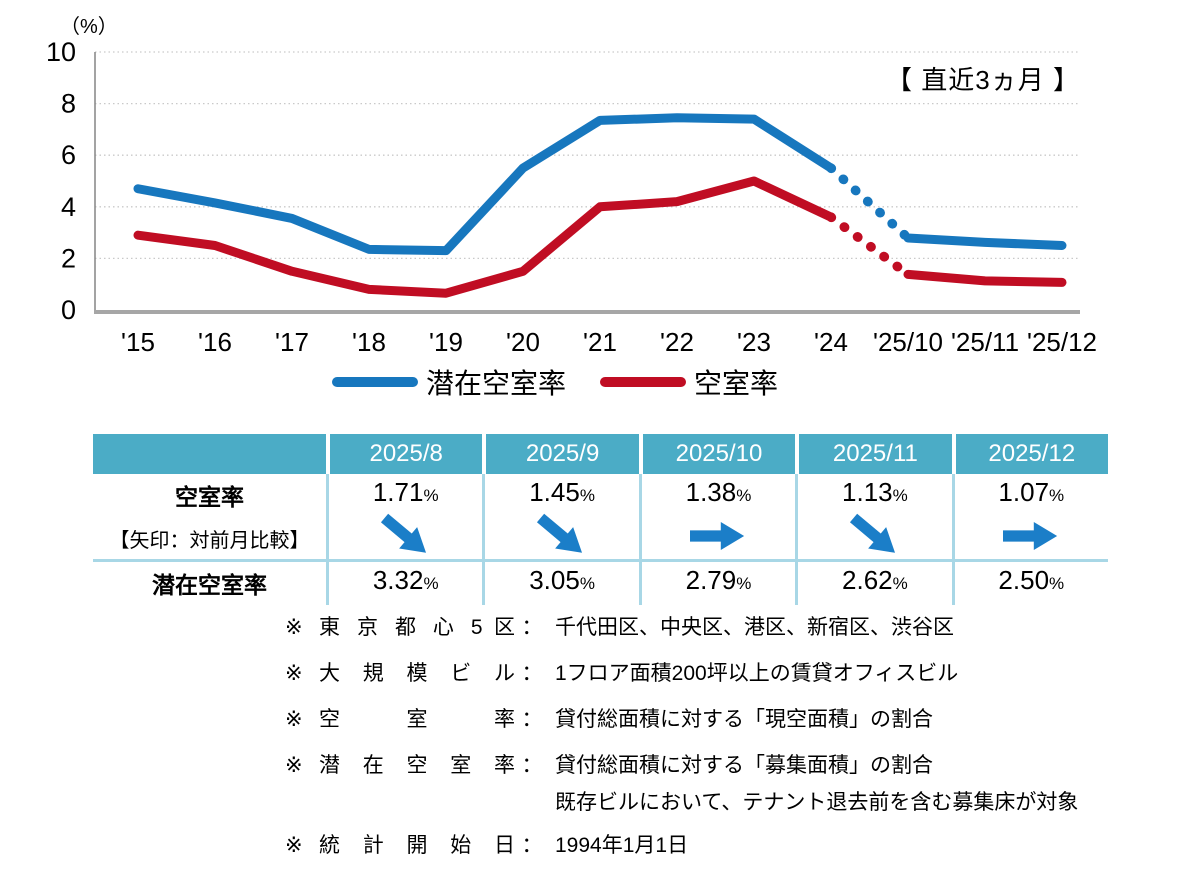 The height and width of the screenshot is (873, 1200). I want to click on vacancy-value: 1.38, so click(711, 492).